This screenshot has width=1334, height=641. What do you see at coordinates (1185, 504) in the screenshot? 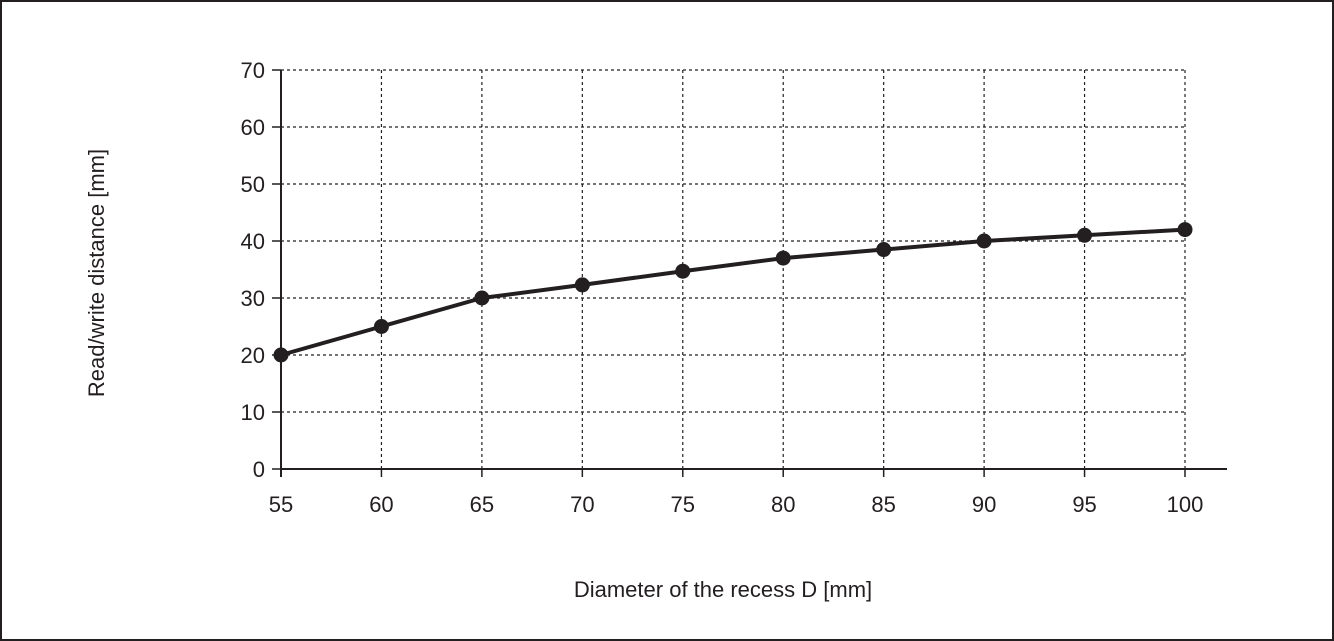
I see `x-tick-label: 100` at bounding box center [1185, 504].